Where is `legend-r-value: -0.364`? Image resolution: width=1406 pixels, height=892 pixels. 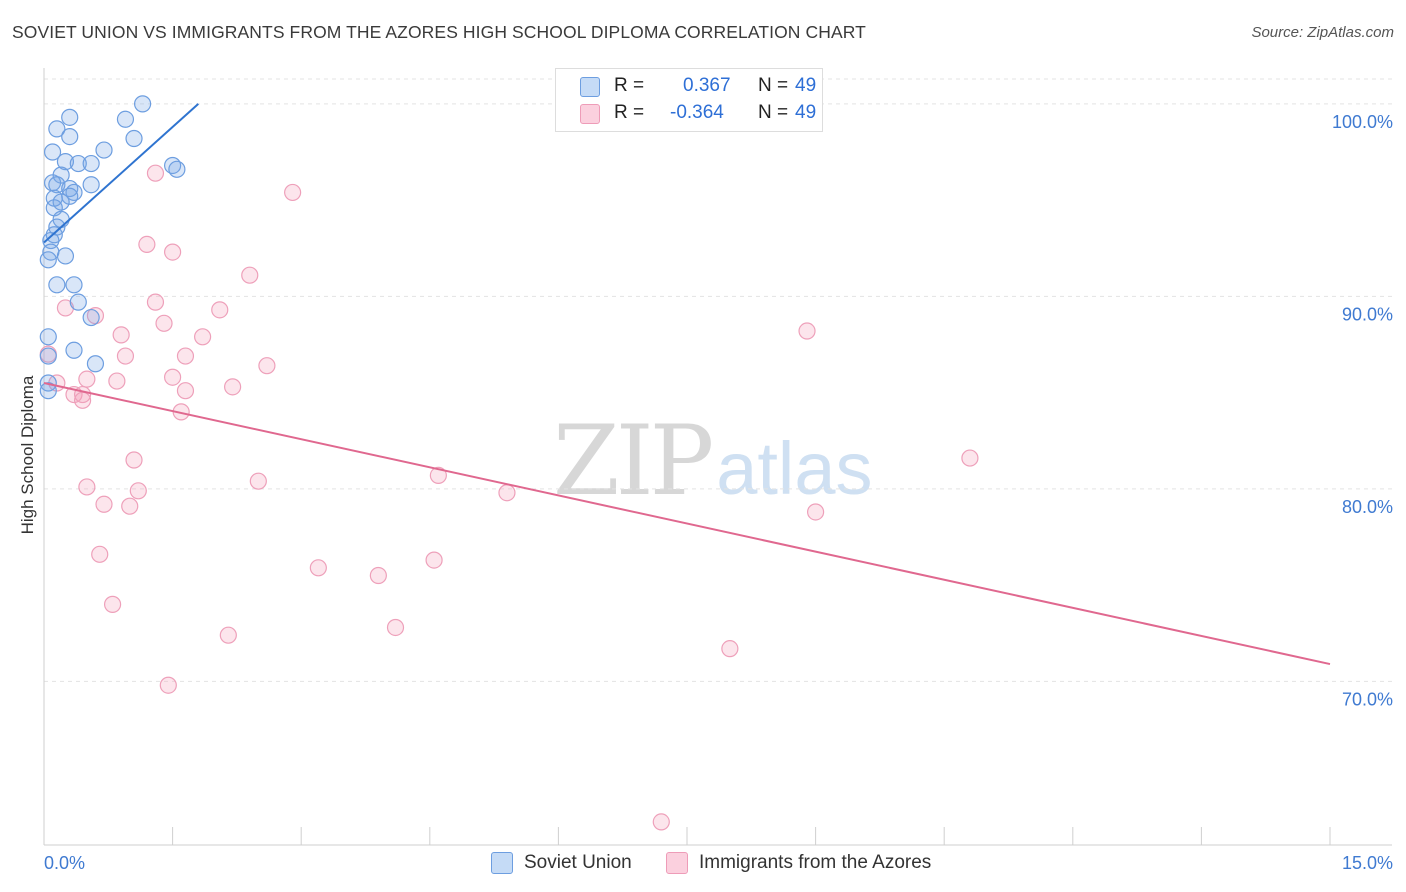 legend-r-value: -0.364 is located at coordinates (697, 112).